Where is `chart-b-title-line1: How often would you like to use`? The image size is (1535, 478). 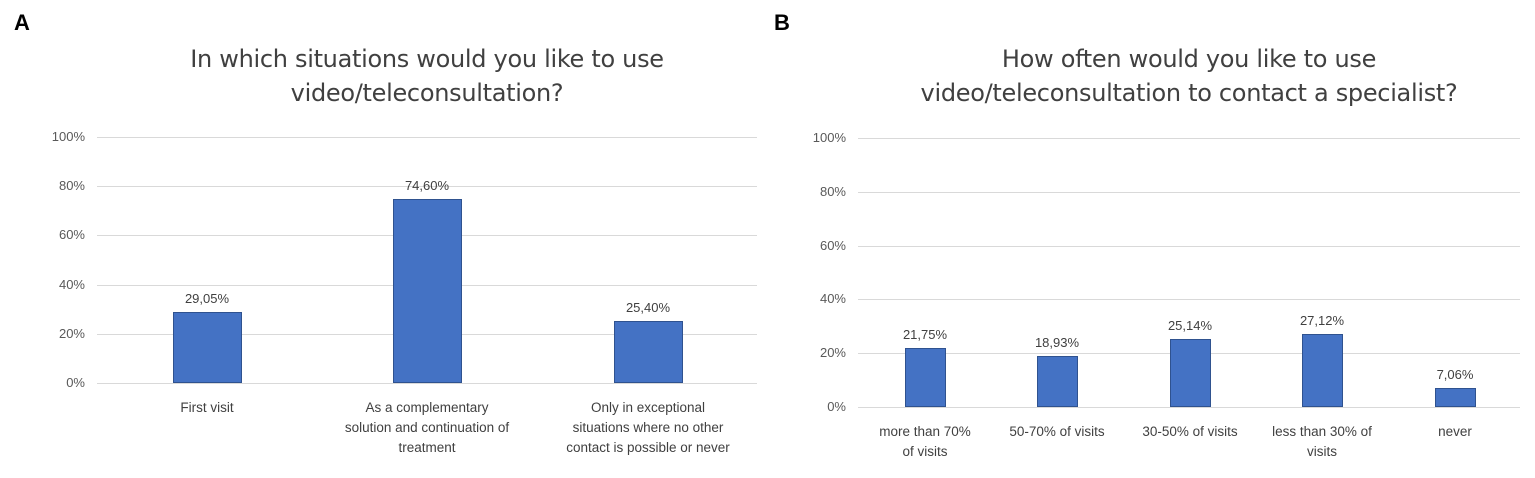
chart-b-title-line1: How often would you like to use is located at coordinates (1189, 59).